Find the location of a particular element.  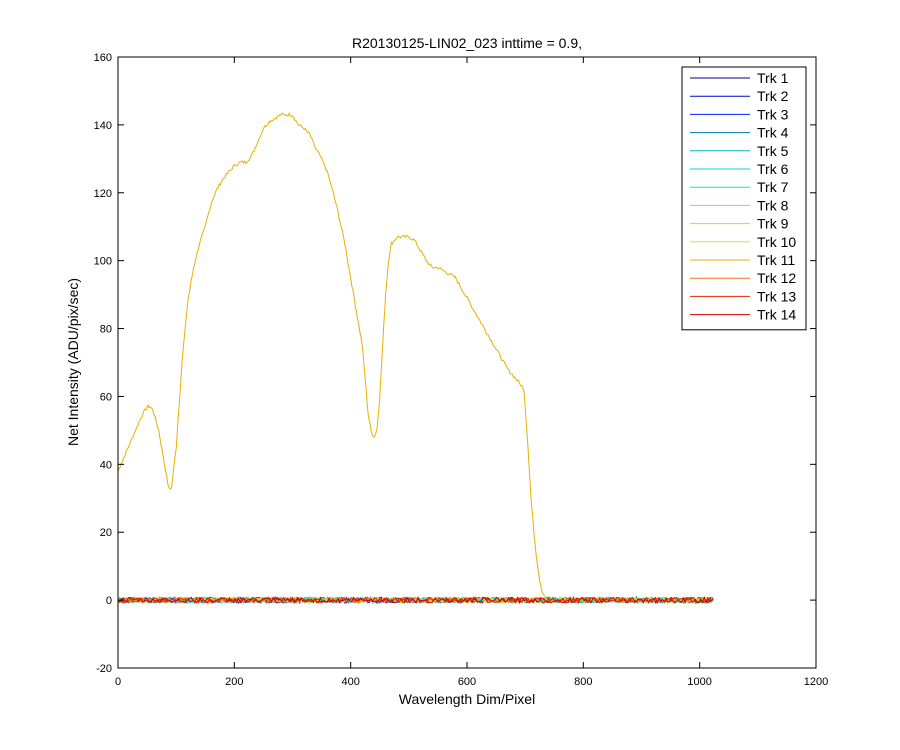

x-tick-label: 1200 is located at coordinates (816, 682).